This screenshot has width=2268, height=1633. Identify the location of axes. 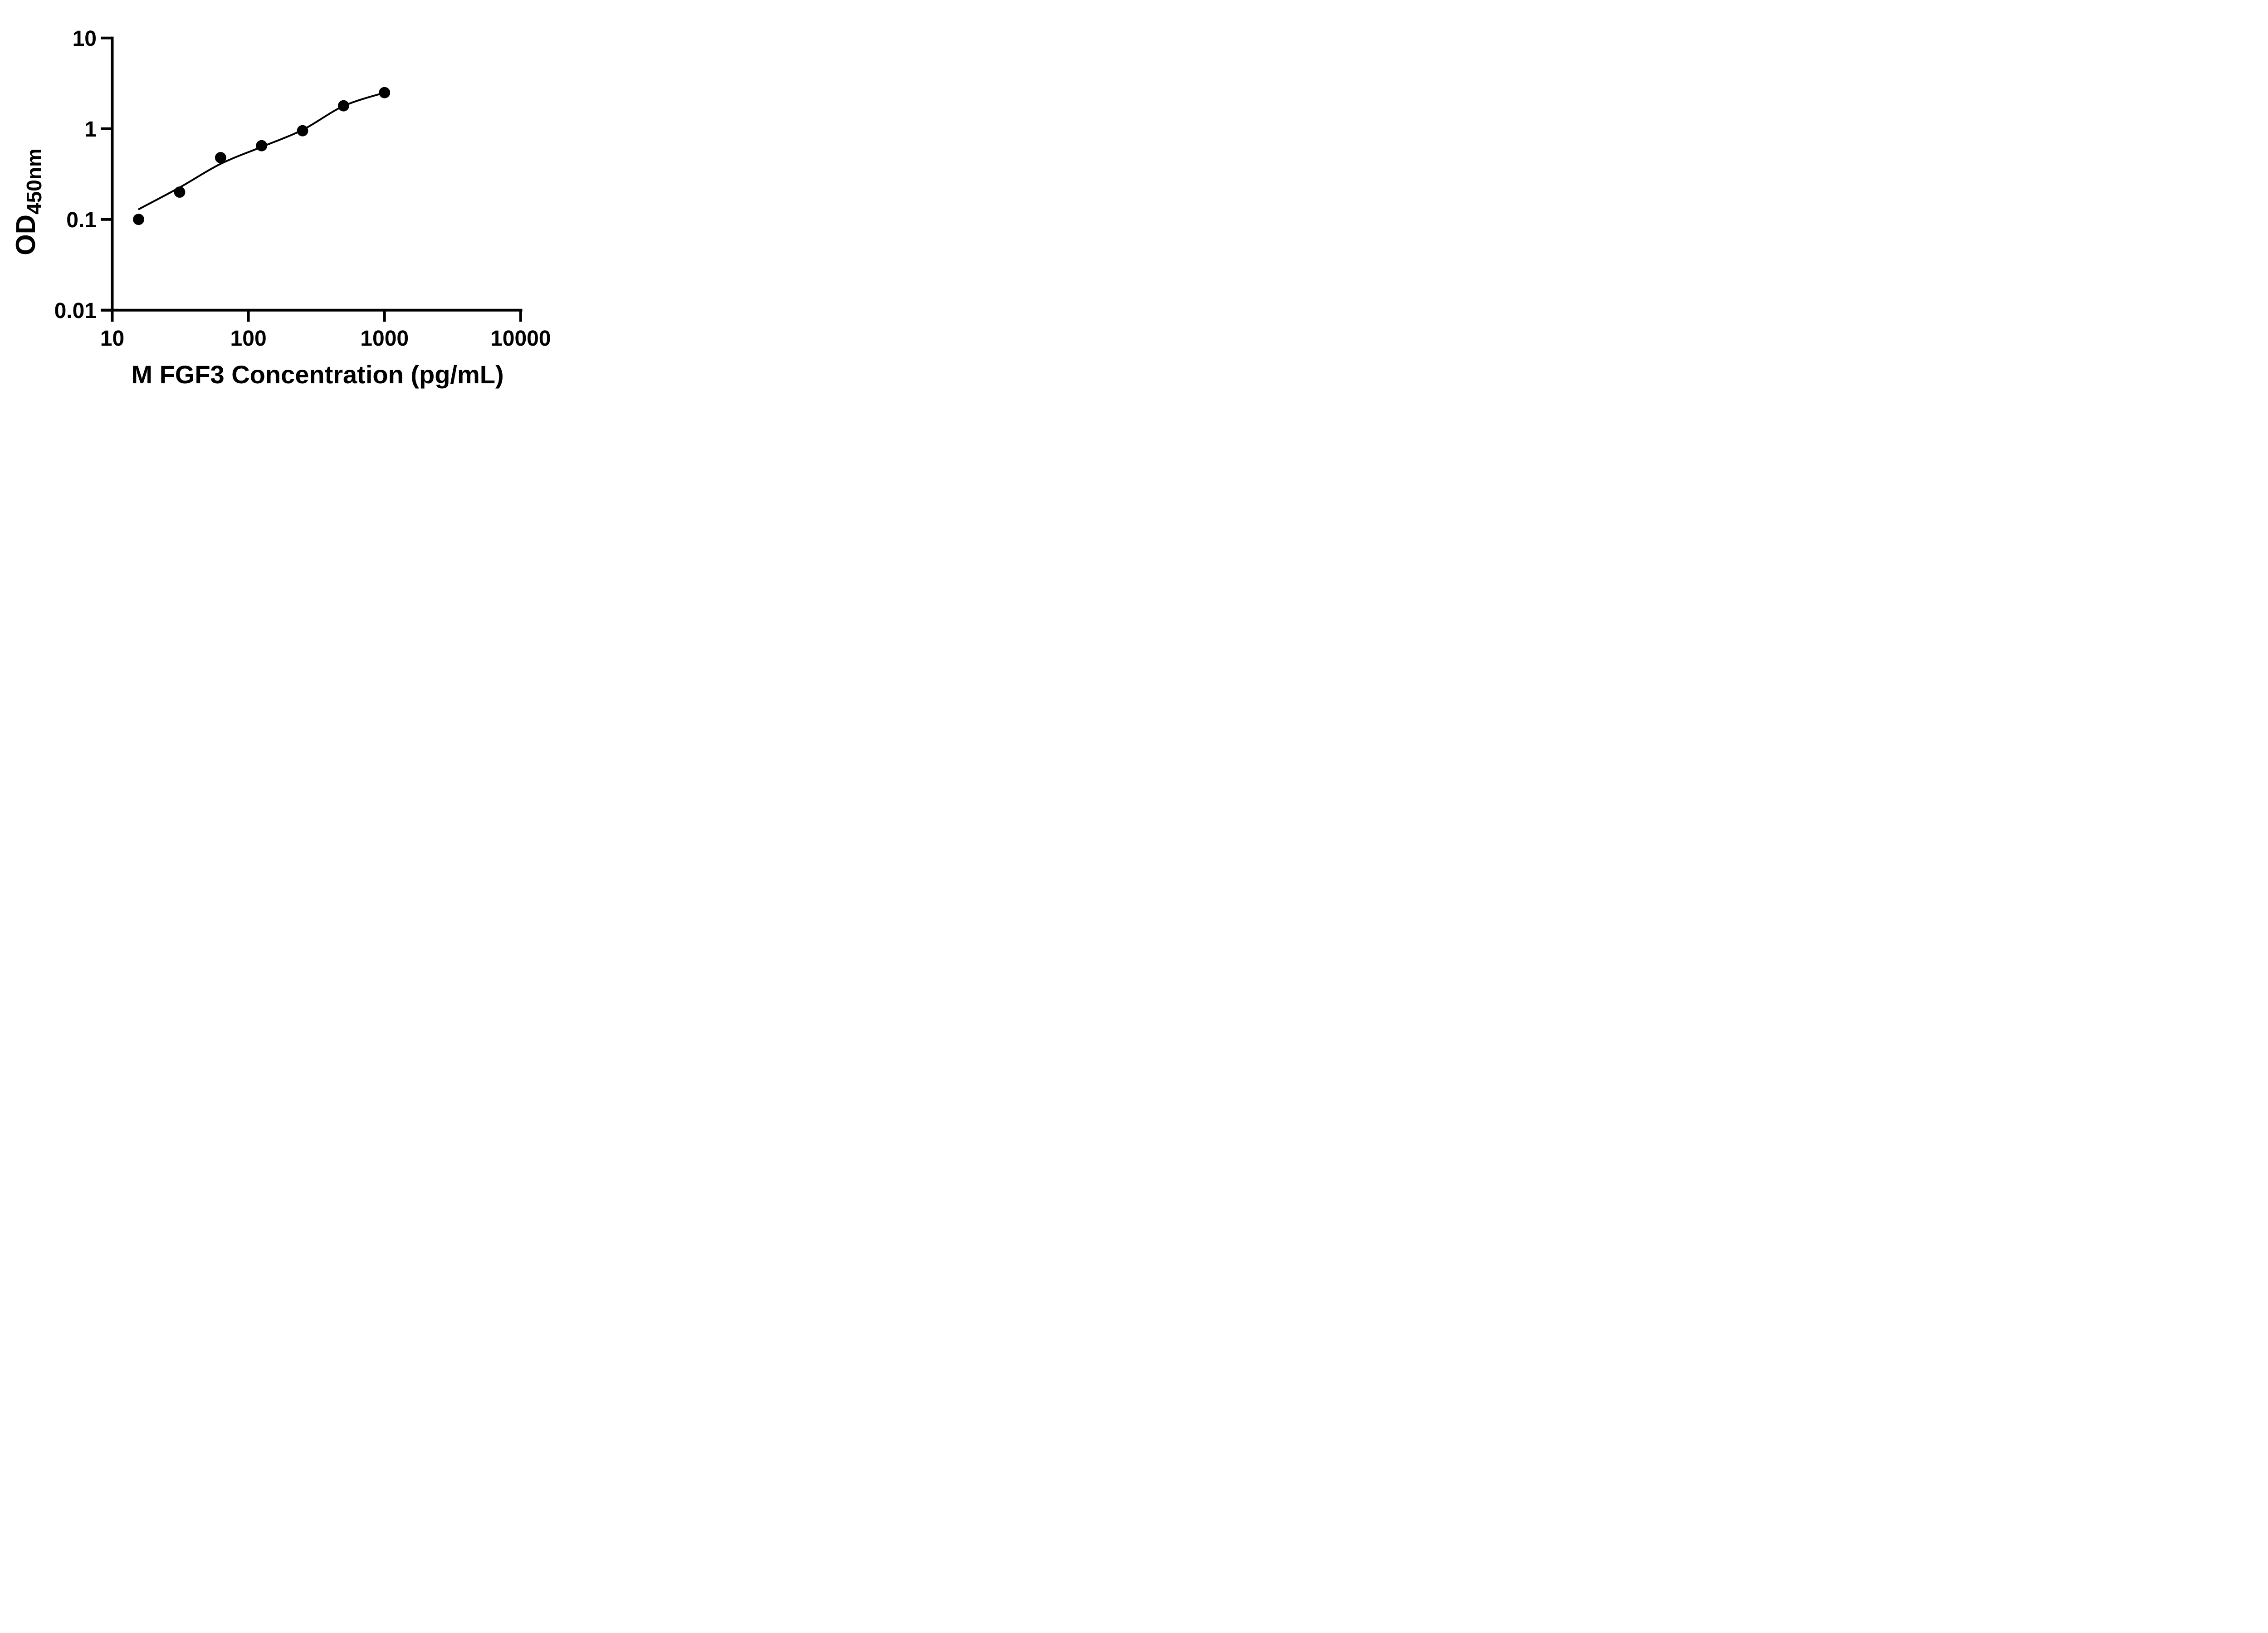
(312, 179).